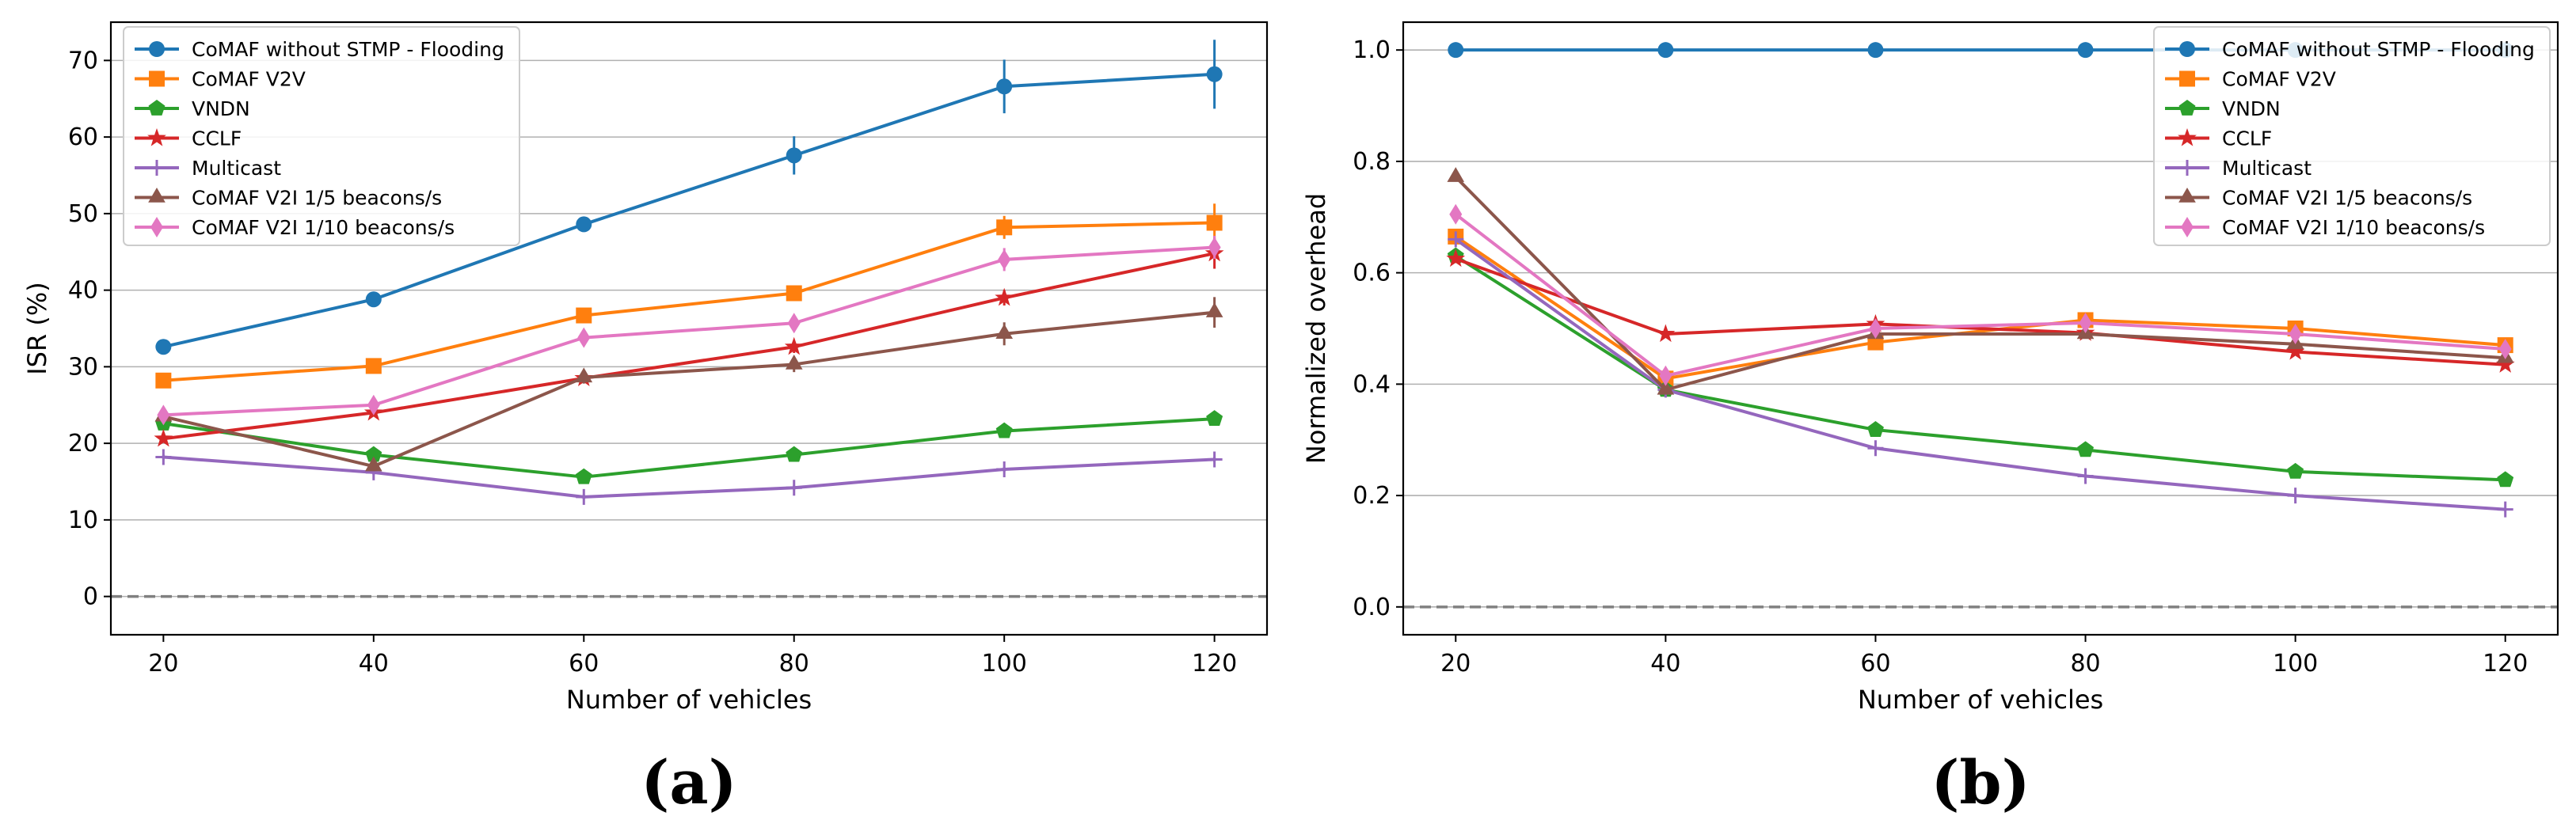  What do you see at coordinates (90, 597) in the screenshot?
I see `y-tick-label: 0` at bounding box center [90, 597].